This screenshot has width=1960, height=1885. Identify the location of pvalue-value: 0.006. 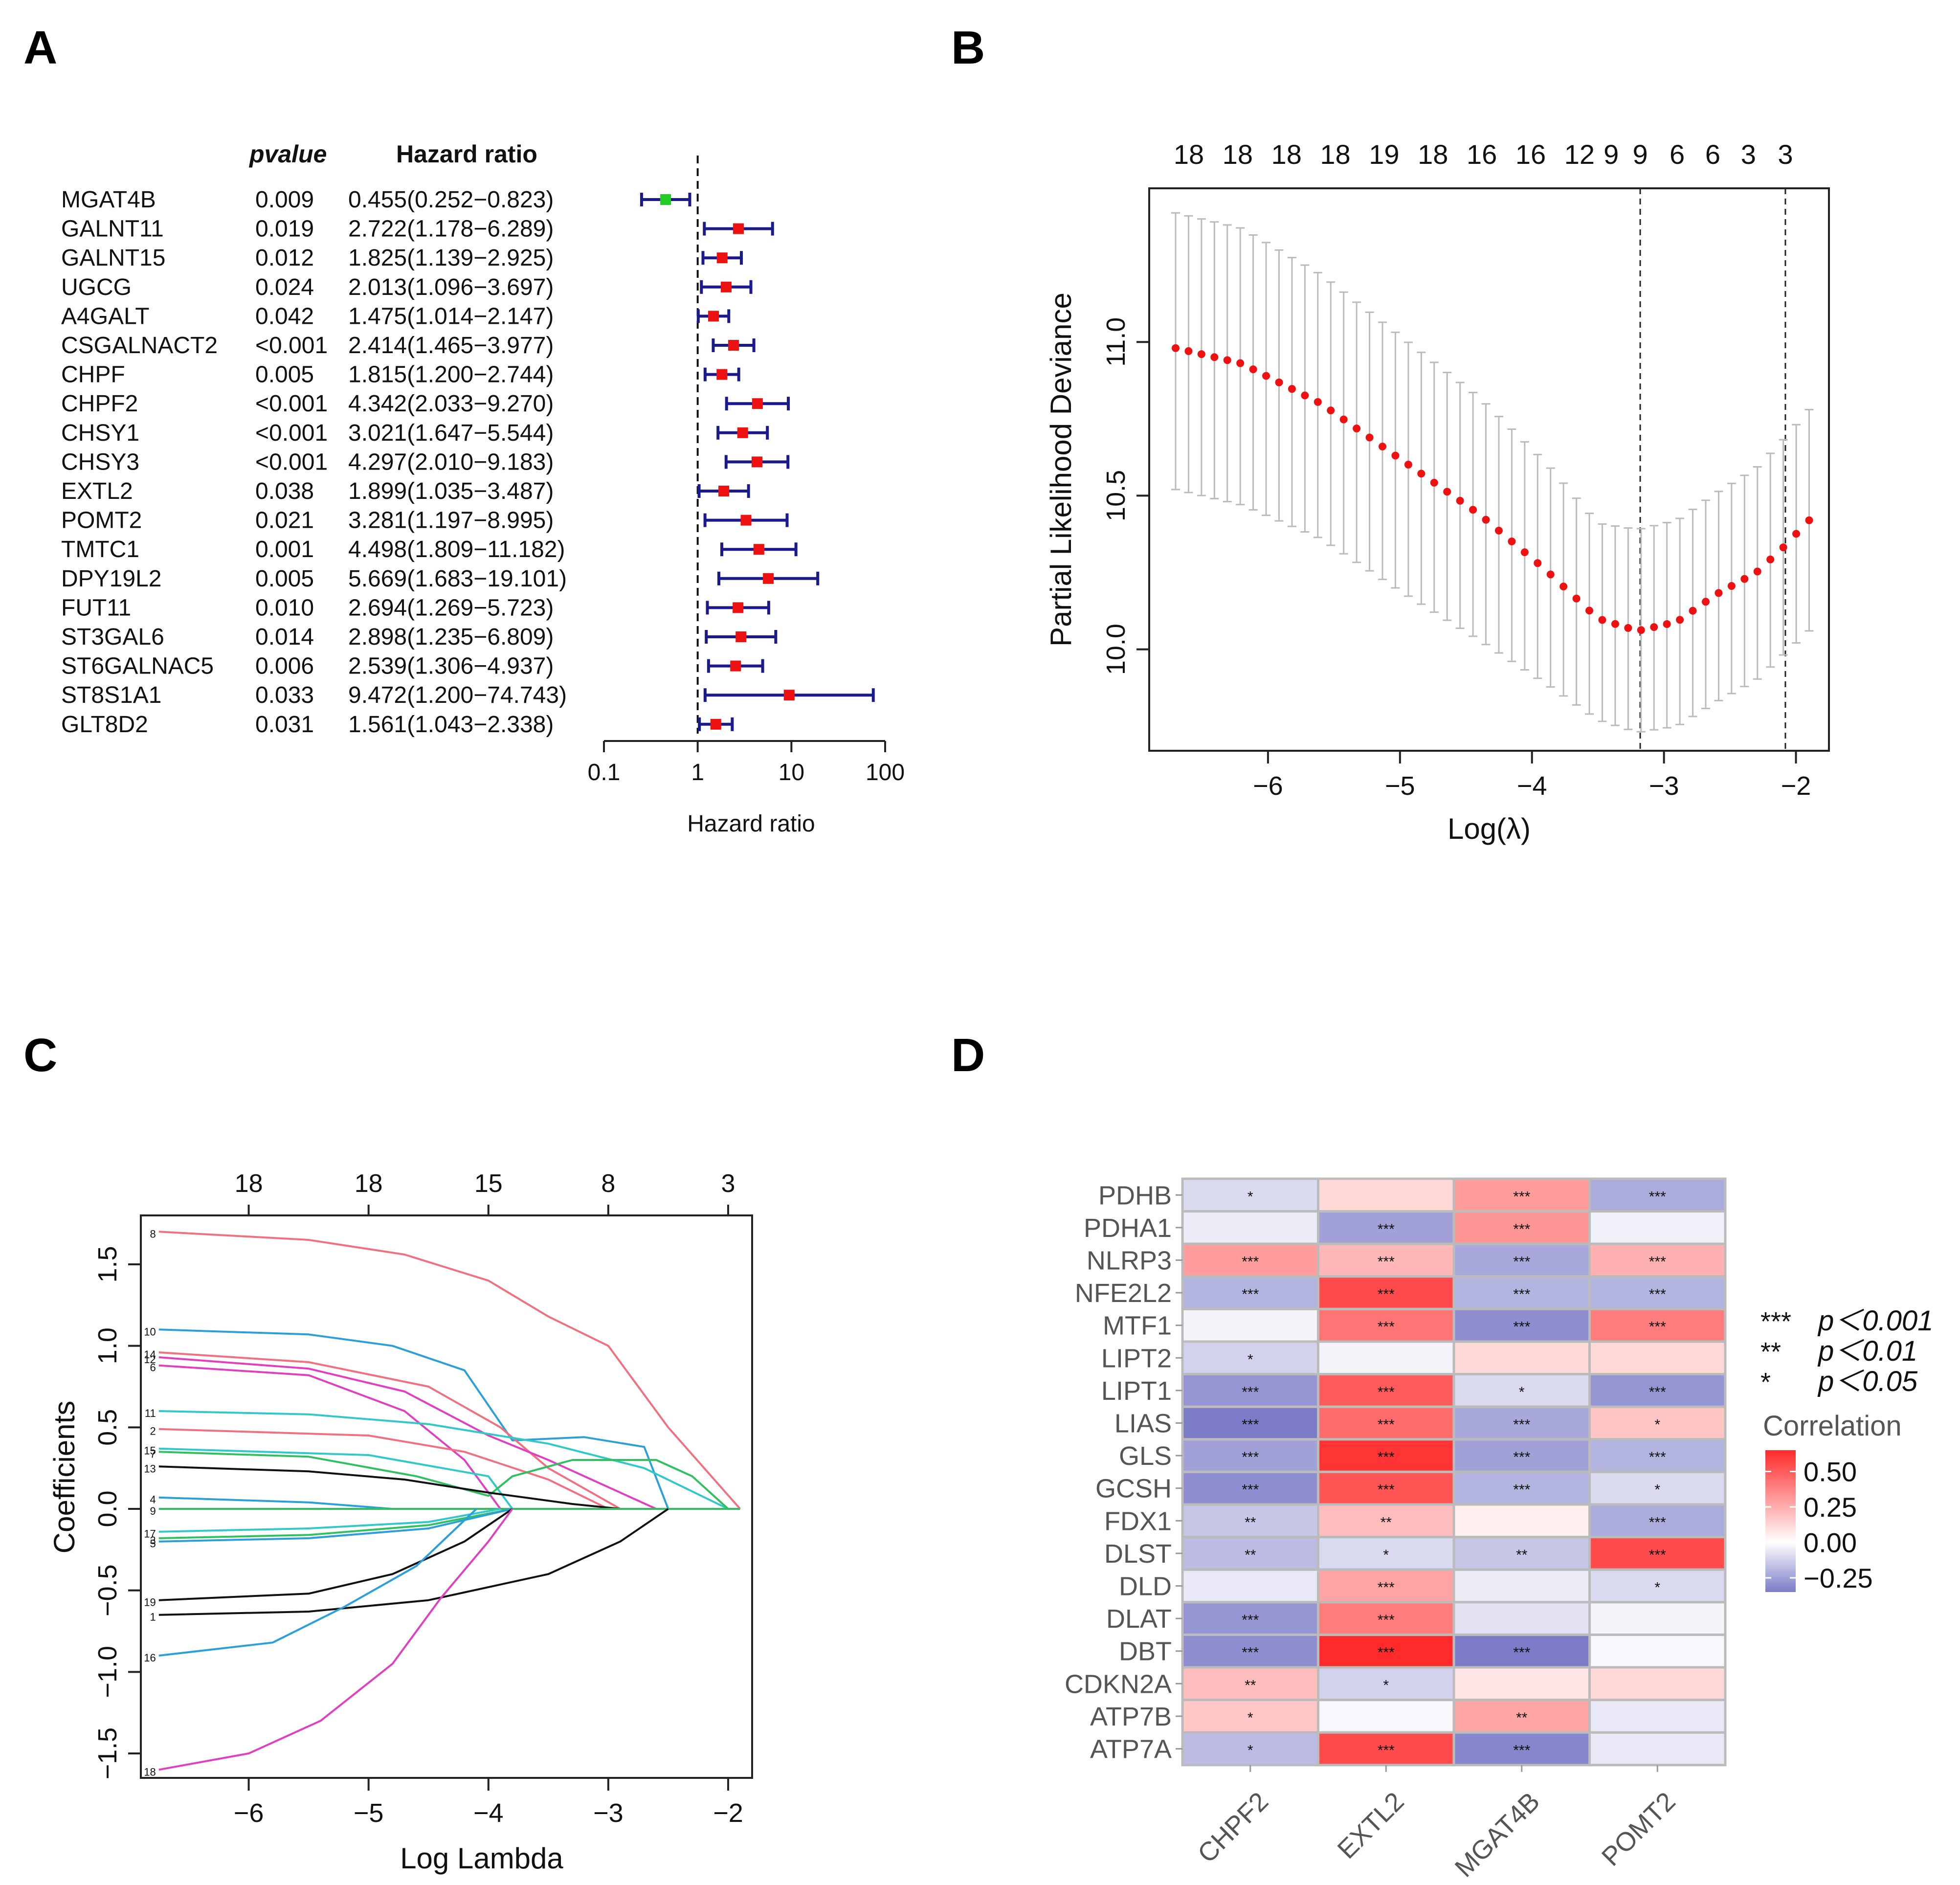
(284, 666).